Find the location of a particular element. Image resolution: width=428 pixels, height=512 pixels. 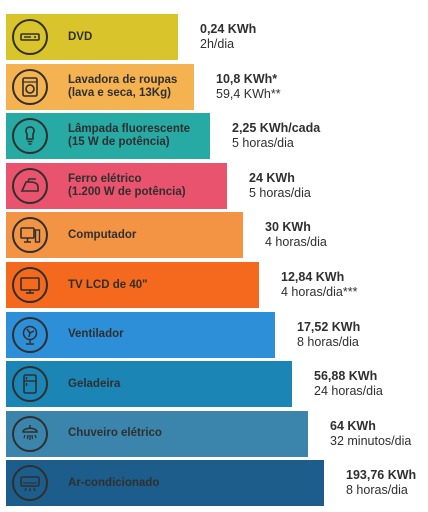

data-label-detail: 4 horas/dia is located at coordinates (296, 242).